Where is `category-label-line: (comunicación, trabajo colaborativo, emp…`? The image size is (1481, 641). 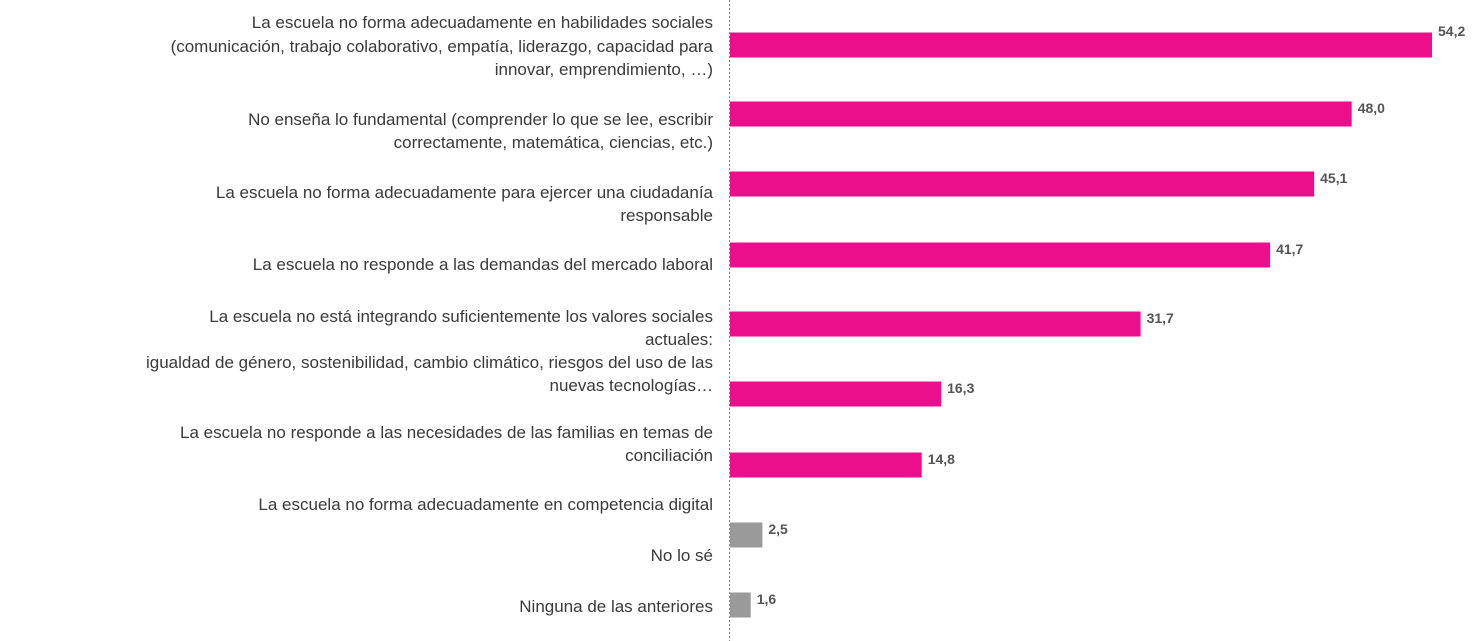
category-label-line: (comunicación, trabajo colaborativo, emp… is located at coordinates (442, 46).